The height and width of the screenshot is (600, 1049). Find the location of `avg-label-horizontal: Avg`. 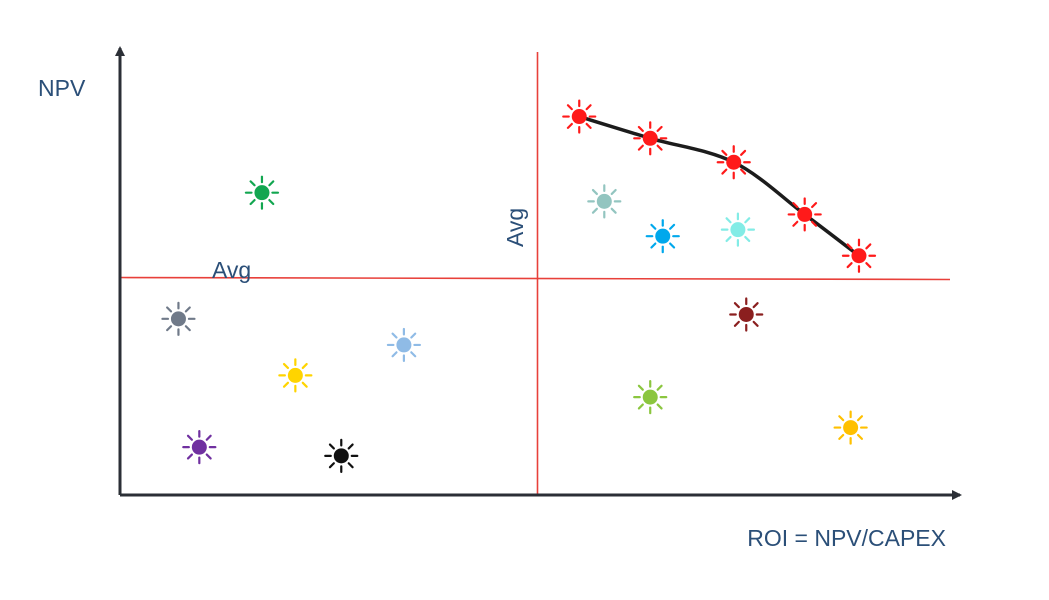

avg-label-horizontal: Avg is located at coordinates (231, 270).